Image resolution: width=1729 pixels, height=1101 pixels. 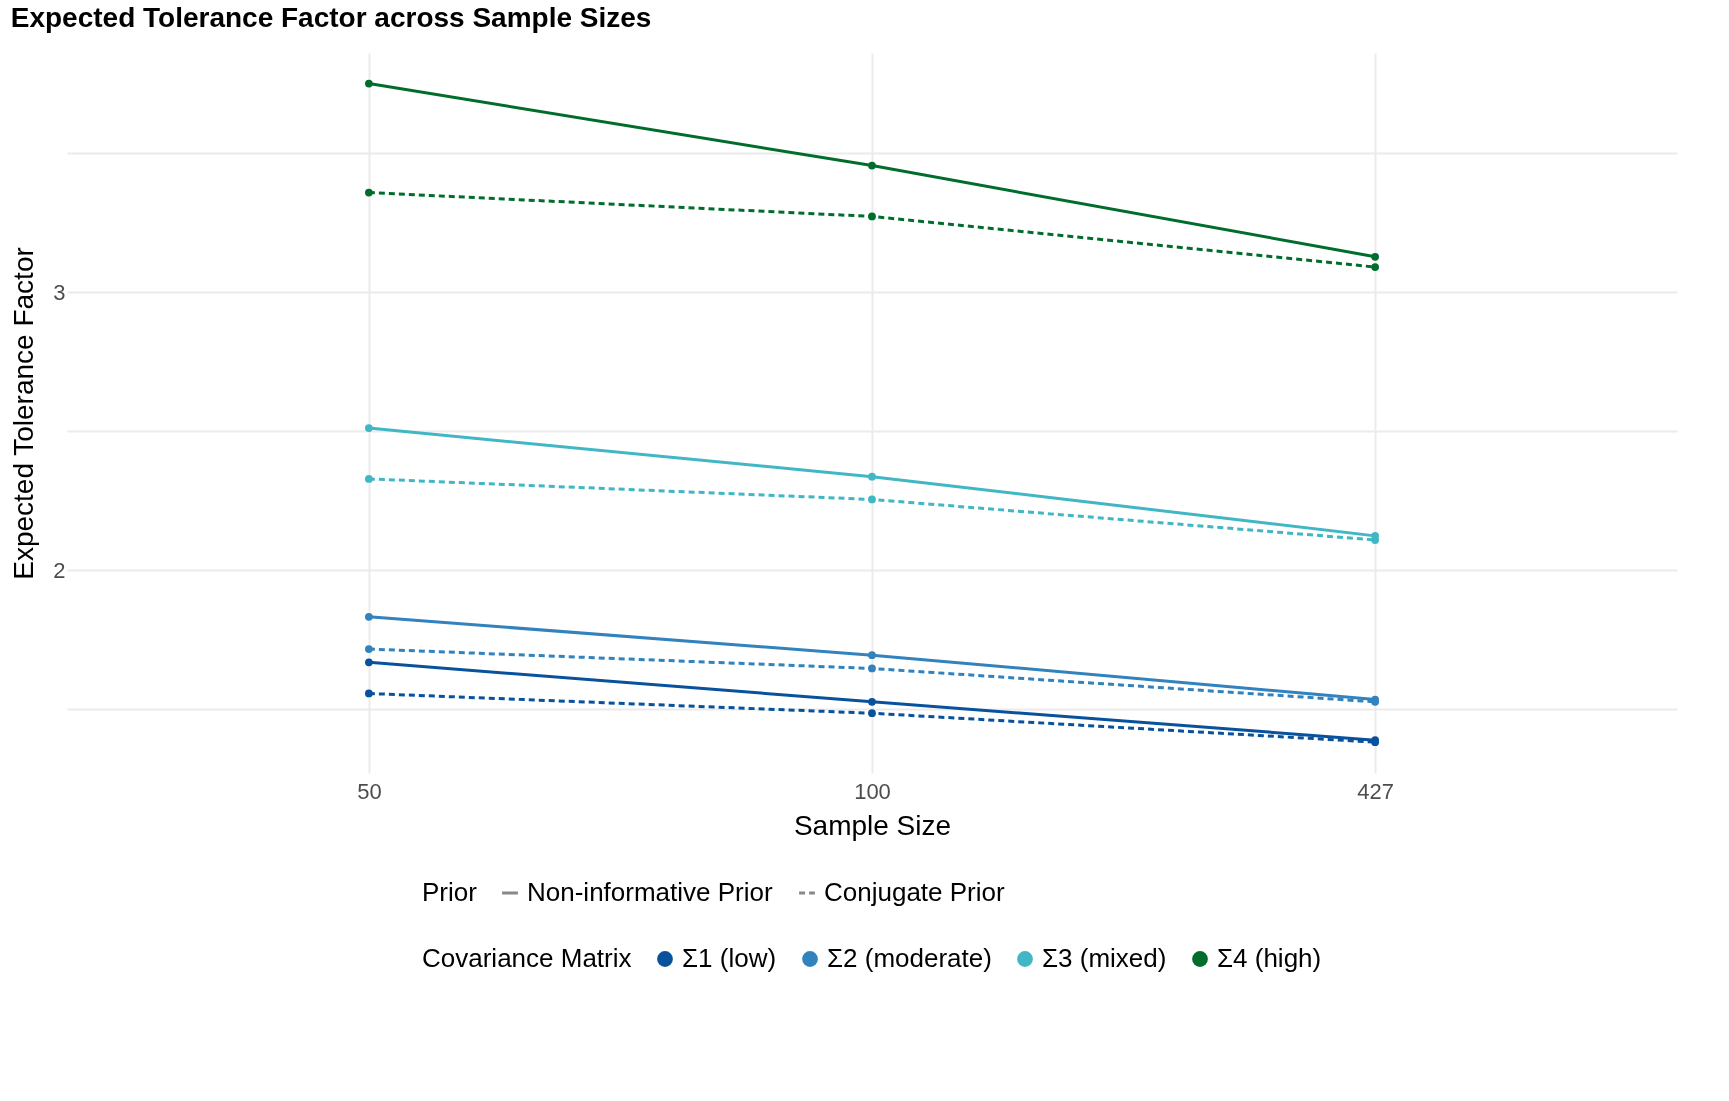 What do you see at coordinates (729, 958) in the screenshot?
I see `legend-label: Σ1 (low)` at bounding box center [729, 958].